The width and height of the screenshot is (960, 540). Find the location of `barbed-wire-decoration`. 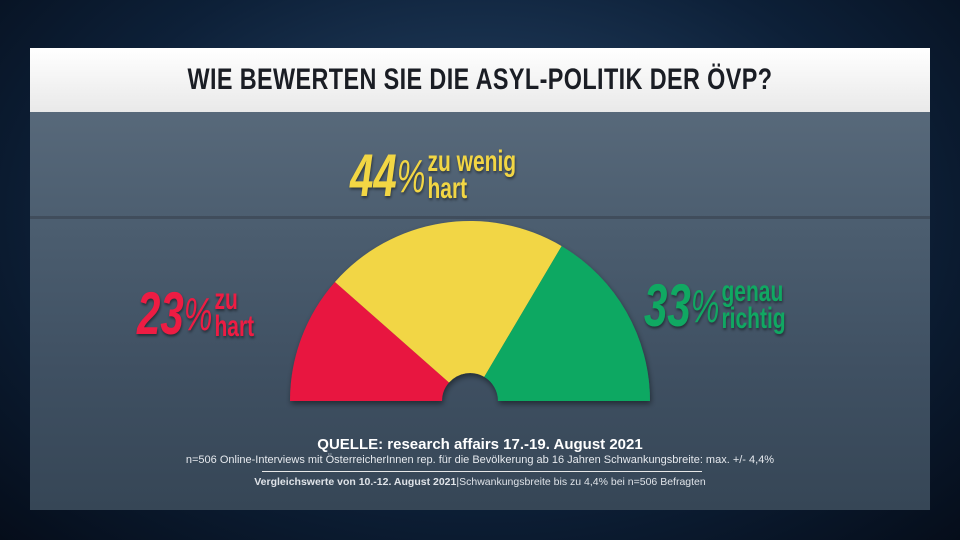

barbed-wire-decoration is located at coordinates (480, 217).